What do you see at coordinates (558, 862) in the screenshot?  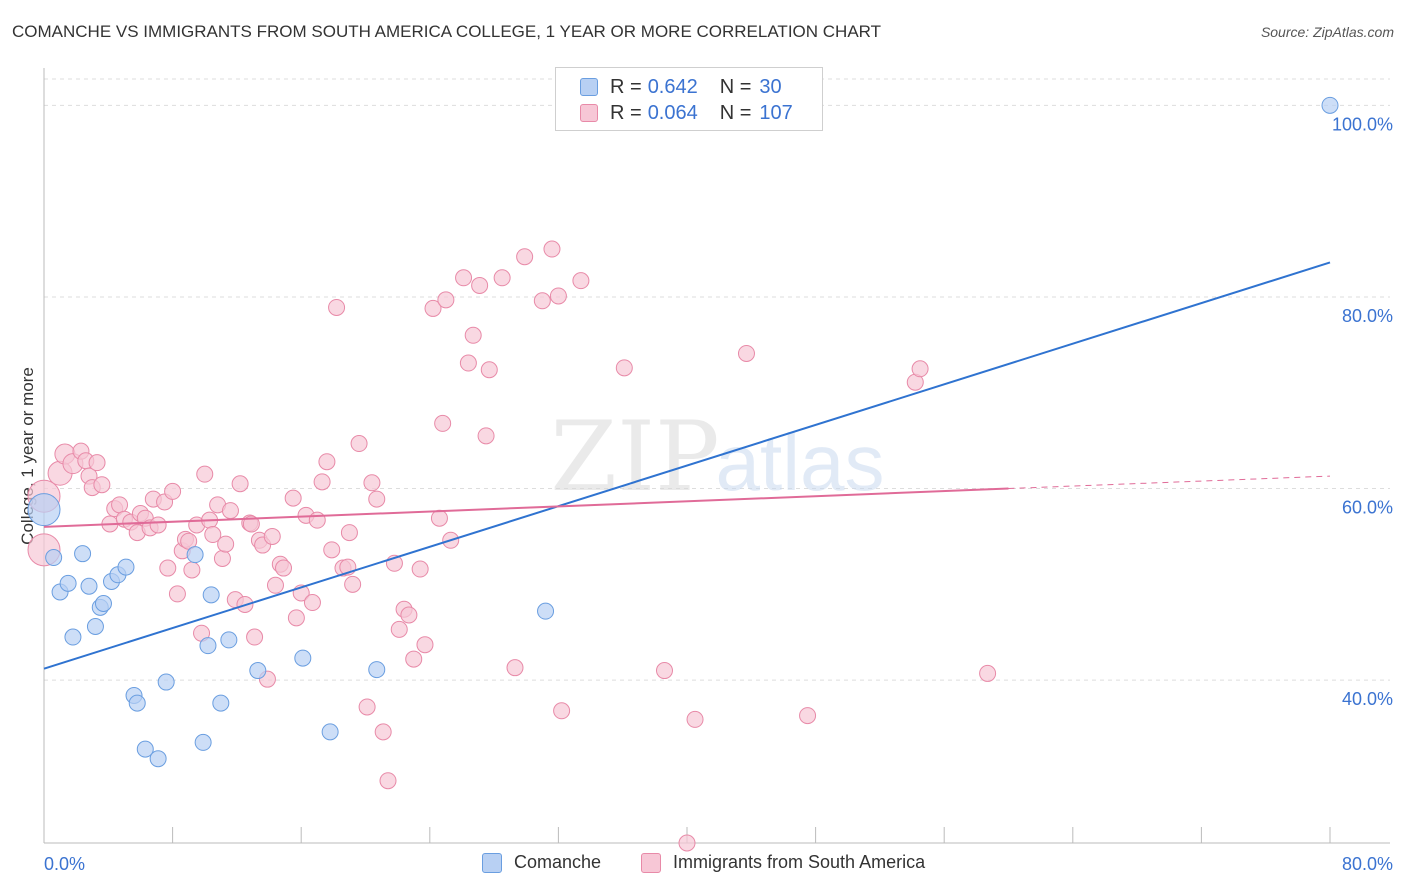 I see `legend-label-comanche: Comanche` at bounding box center [558, 862].